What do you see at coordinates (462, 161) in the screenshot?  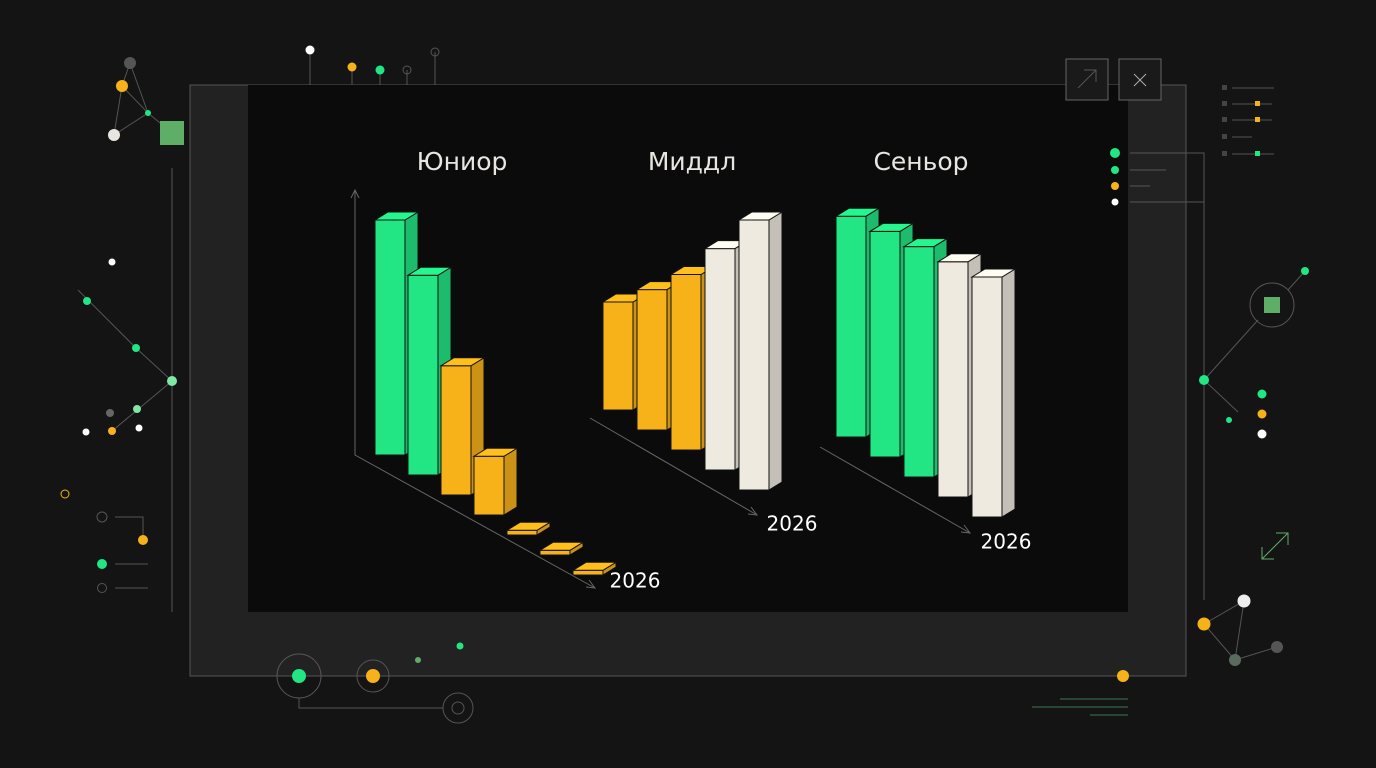 I see `chart-title: Юниор` at bounding box center [462, 161].